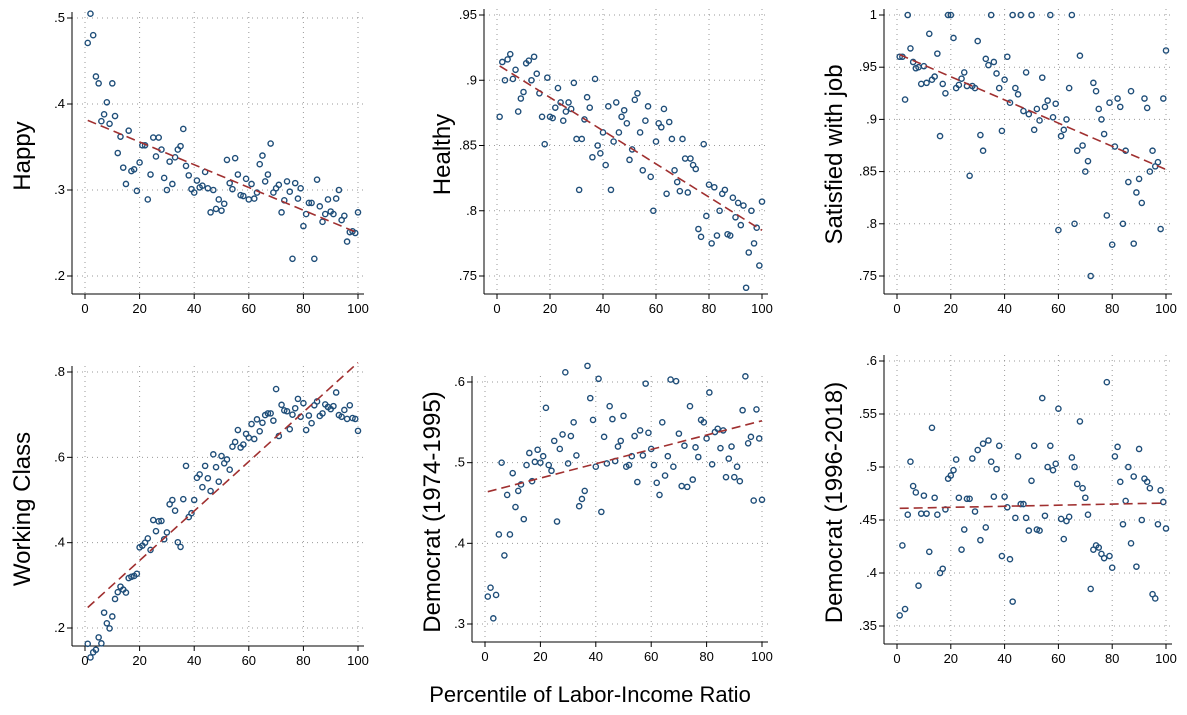 This screenshot has width=1187, height=715. Describe the element at coordinates (84, 308) in the screenshot. I see `x-tick-label: 0` at that location.